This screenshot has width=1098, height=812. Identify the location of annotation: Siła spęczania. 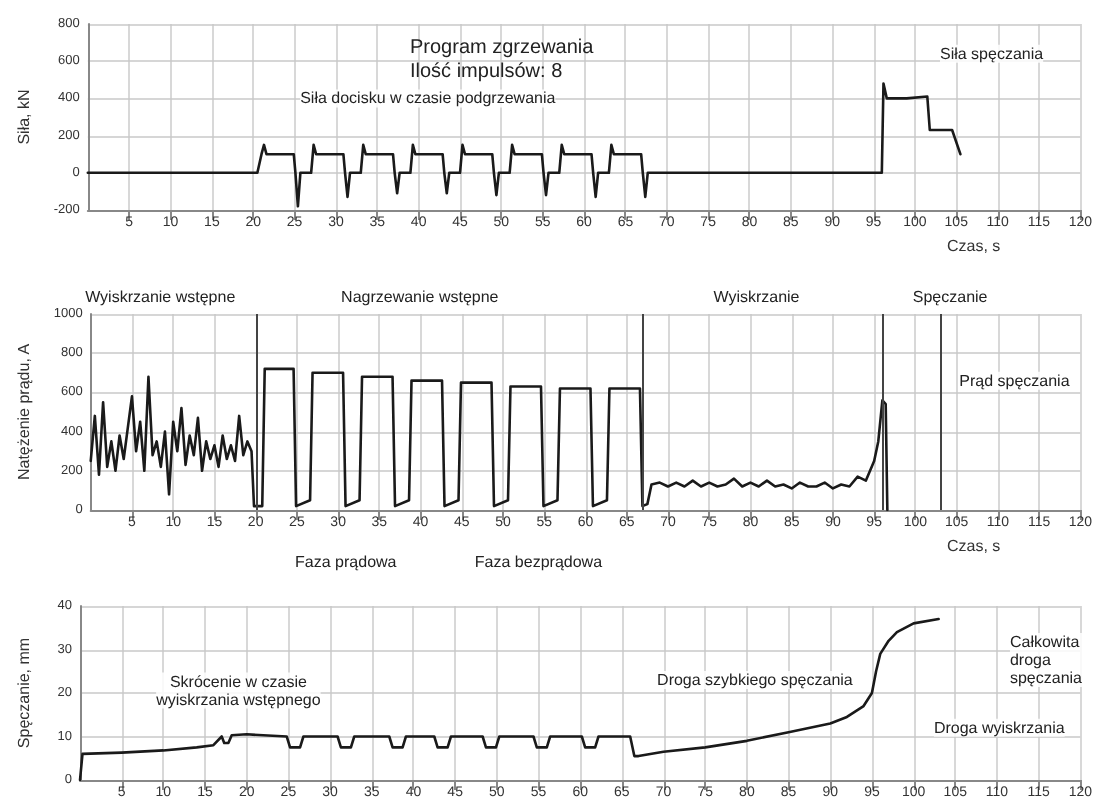
(992, 53).